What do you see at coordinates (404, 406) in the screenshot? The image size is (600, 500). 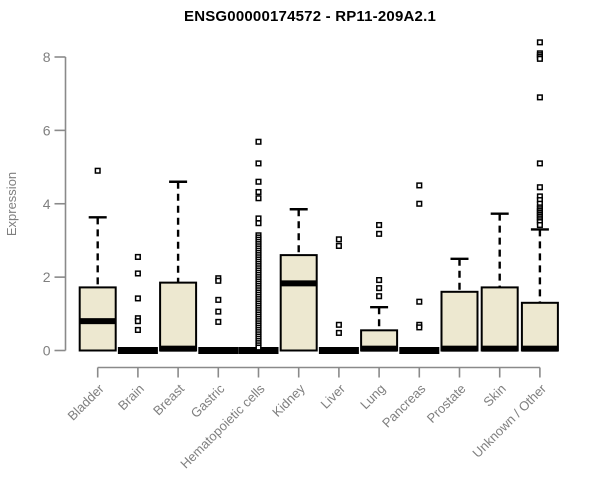 I see `x-tick-label: Pancreas` at bounding box center [404, 406].